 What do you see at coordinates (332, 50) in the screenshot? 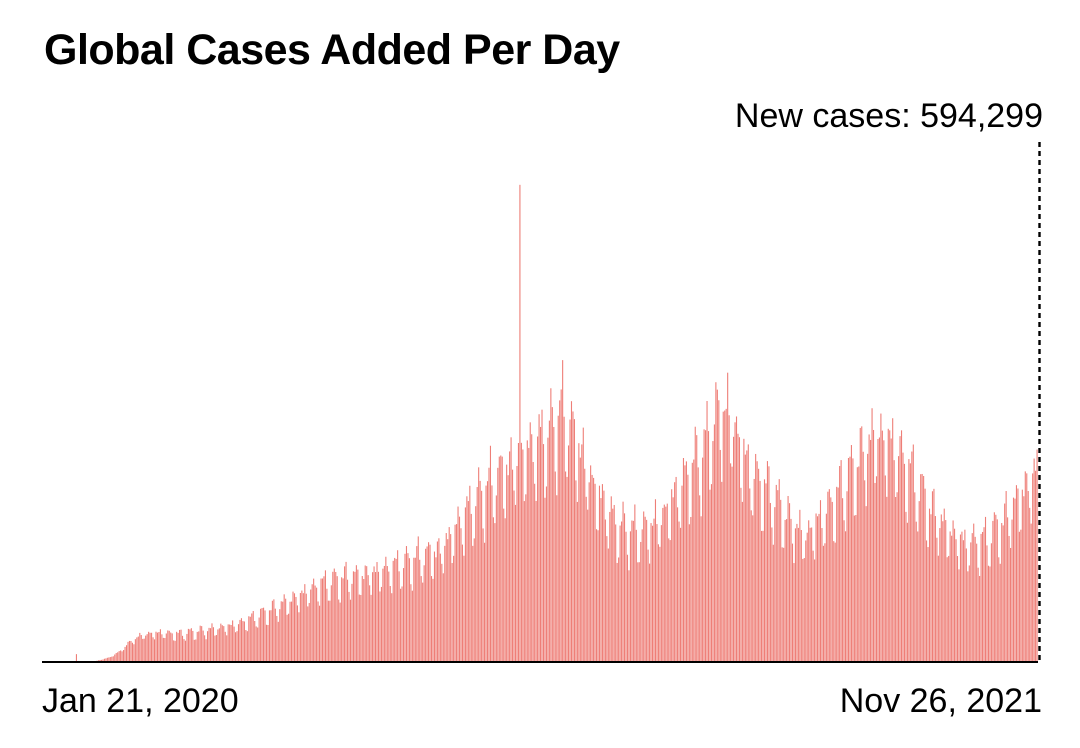
I see `chart-title: Global Cases Added Per Day` at bounding box center [332, 50].